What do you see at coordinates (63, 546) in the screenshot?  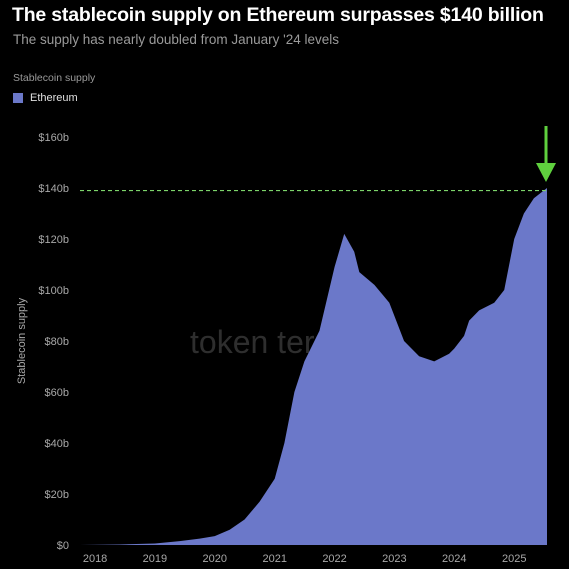 I see `y-tick-label: $0` at bounding box center [63, 546].